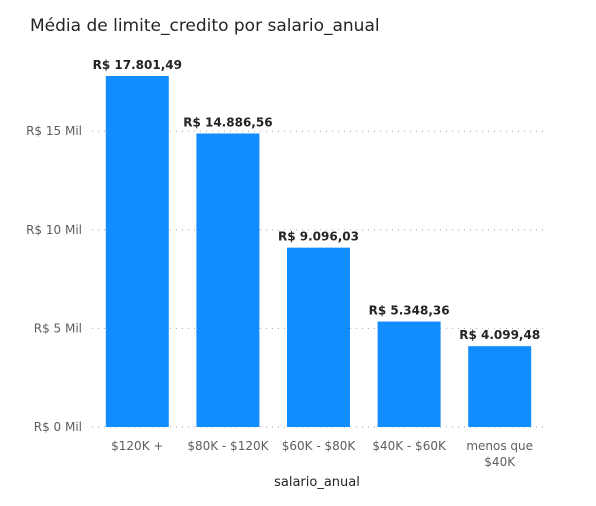 The height and width of the screenshot is (506, 596). What do you see at coordinates (54, 131) in the screenshot?
I see `y-tick-label: R$ 15 Mil` at bounding box center [54, 131].